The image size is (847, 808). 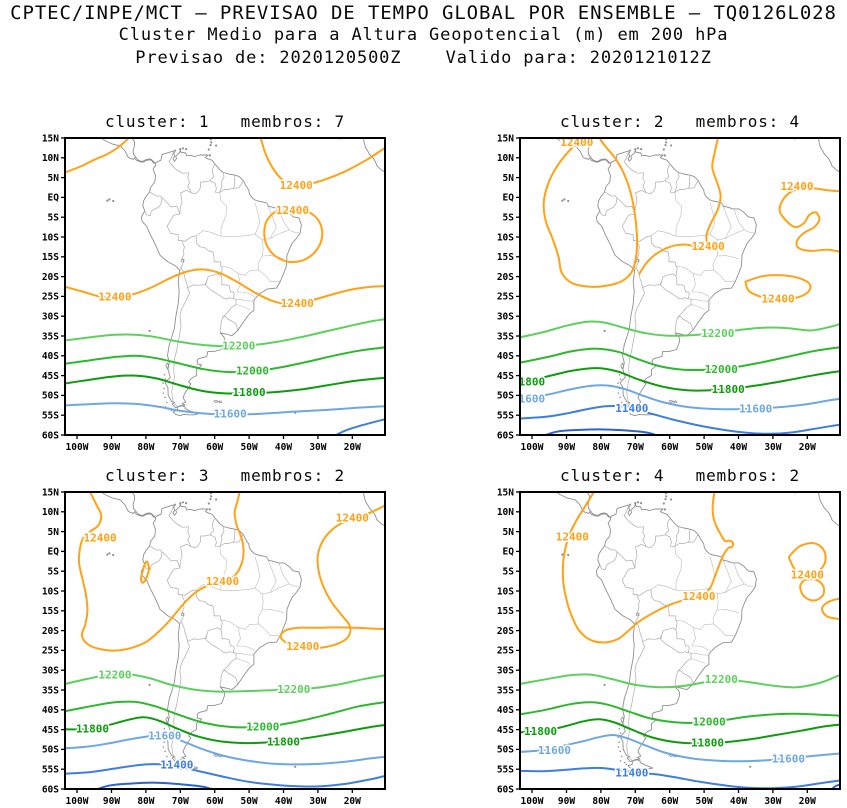 I want to click on contour-label-11800: 11800, so click(x=528, y=381).